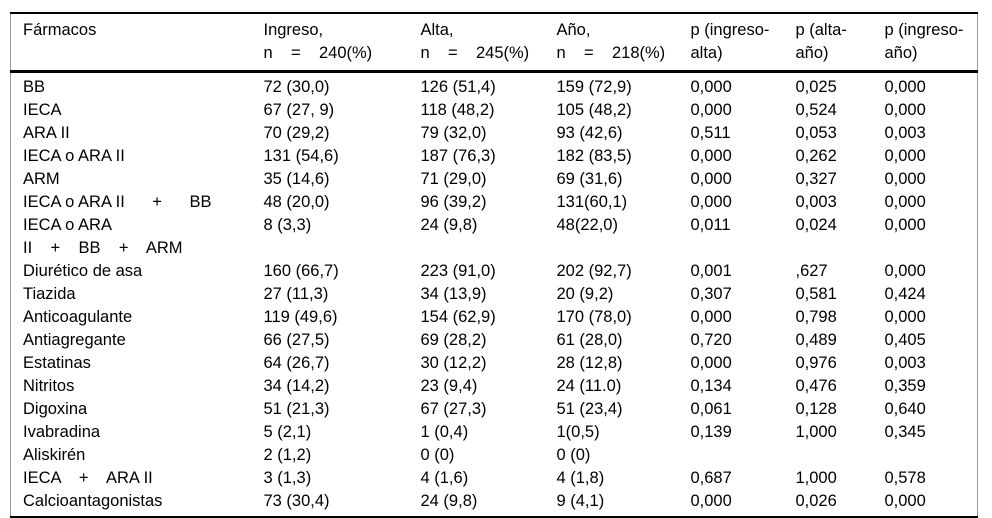 The width and height of the screenshot is (992, 518). What do you see at coordinates (296, 363) in the screenshot?
I see `value-cell: 64 (26,7)` at bounding box center [296, 363].